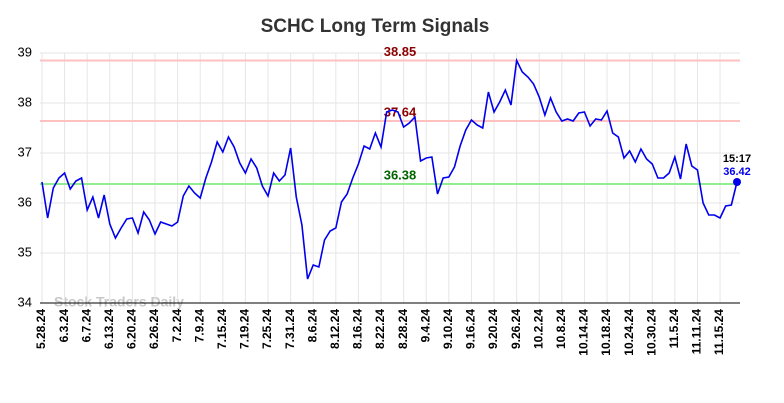 The width and height of the screenshot is (784, 403). I want to click on x-tick-label: 7.9.24, so click(199, 326).